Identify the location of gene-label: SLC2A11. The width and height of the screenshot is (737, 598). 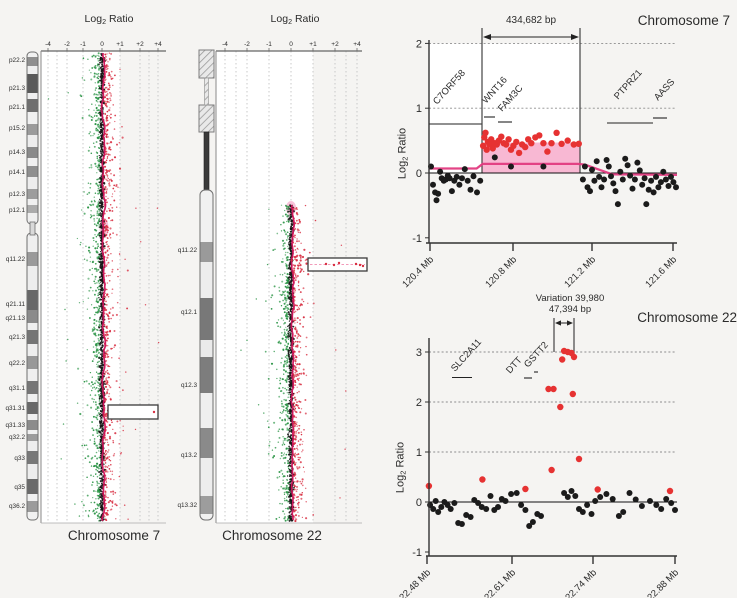
(466, 355).